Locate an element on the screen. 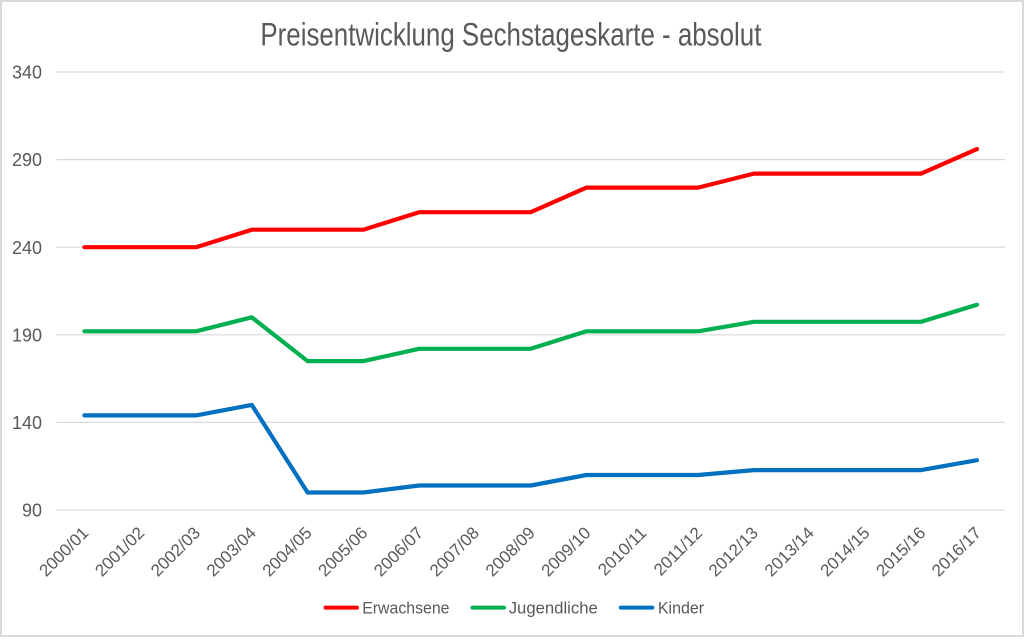  svg-text: Erwachsene is located at coordinates (405, 607).